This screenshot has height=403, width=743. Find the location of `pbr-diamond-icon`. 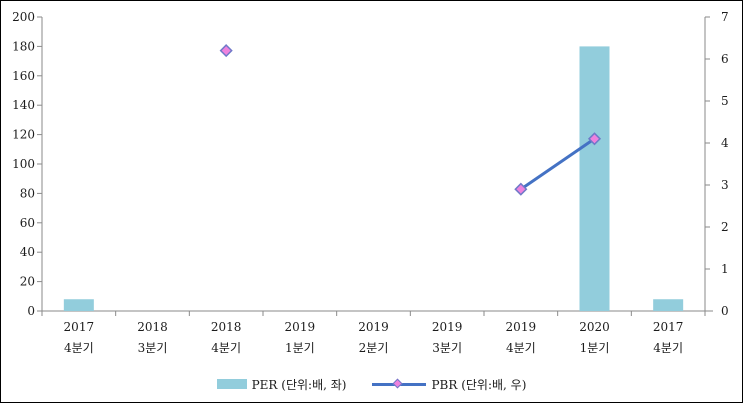

pbr-diamond-icon is located at coordinates (398, 383).